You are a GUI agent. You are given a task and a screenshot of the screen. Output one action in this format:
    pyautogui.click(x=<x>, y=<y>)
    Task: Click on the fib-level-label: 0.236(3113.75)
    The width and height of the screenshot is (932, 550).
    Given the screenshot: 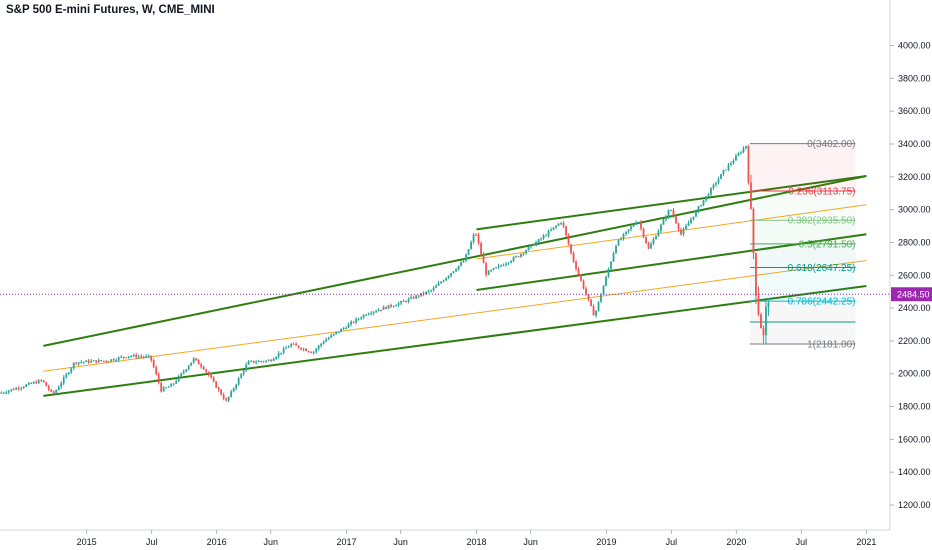 What is the action you would take?
    pyautogui.click(x=821, y=191)
    